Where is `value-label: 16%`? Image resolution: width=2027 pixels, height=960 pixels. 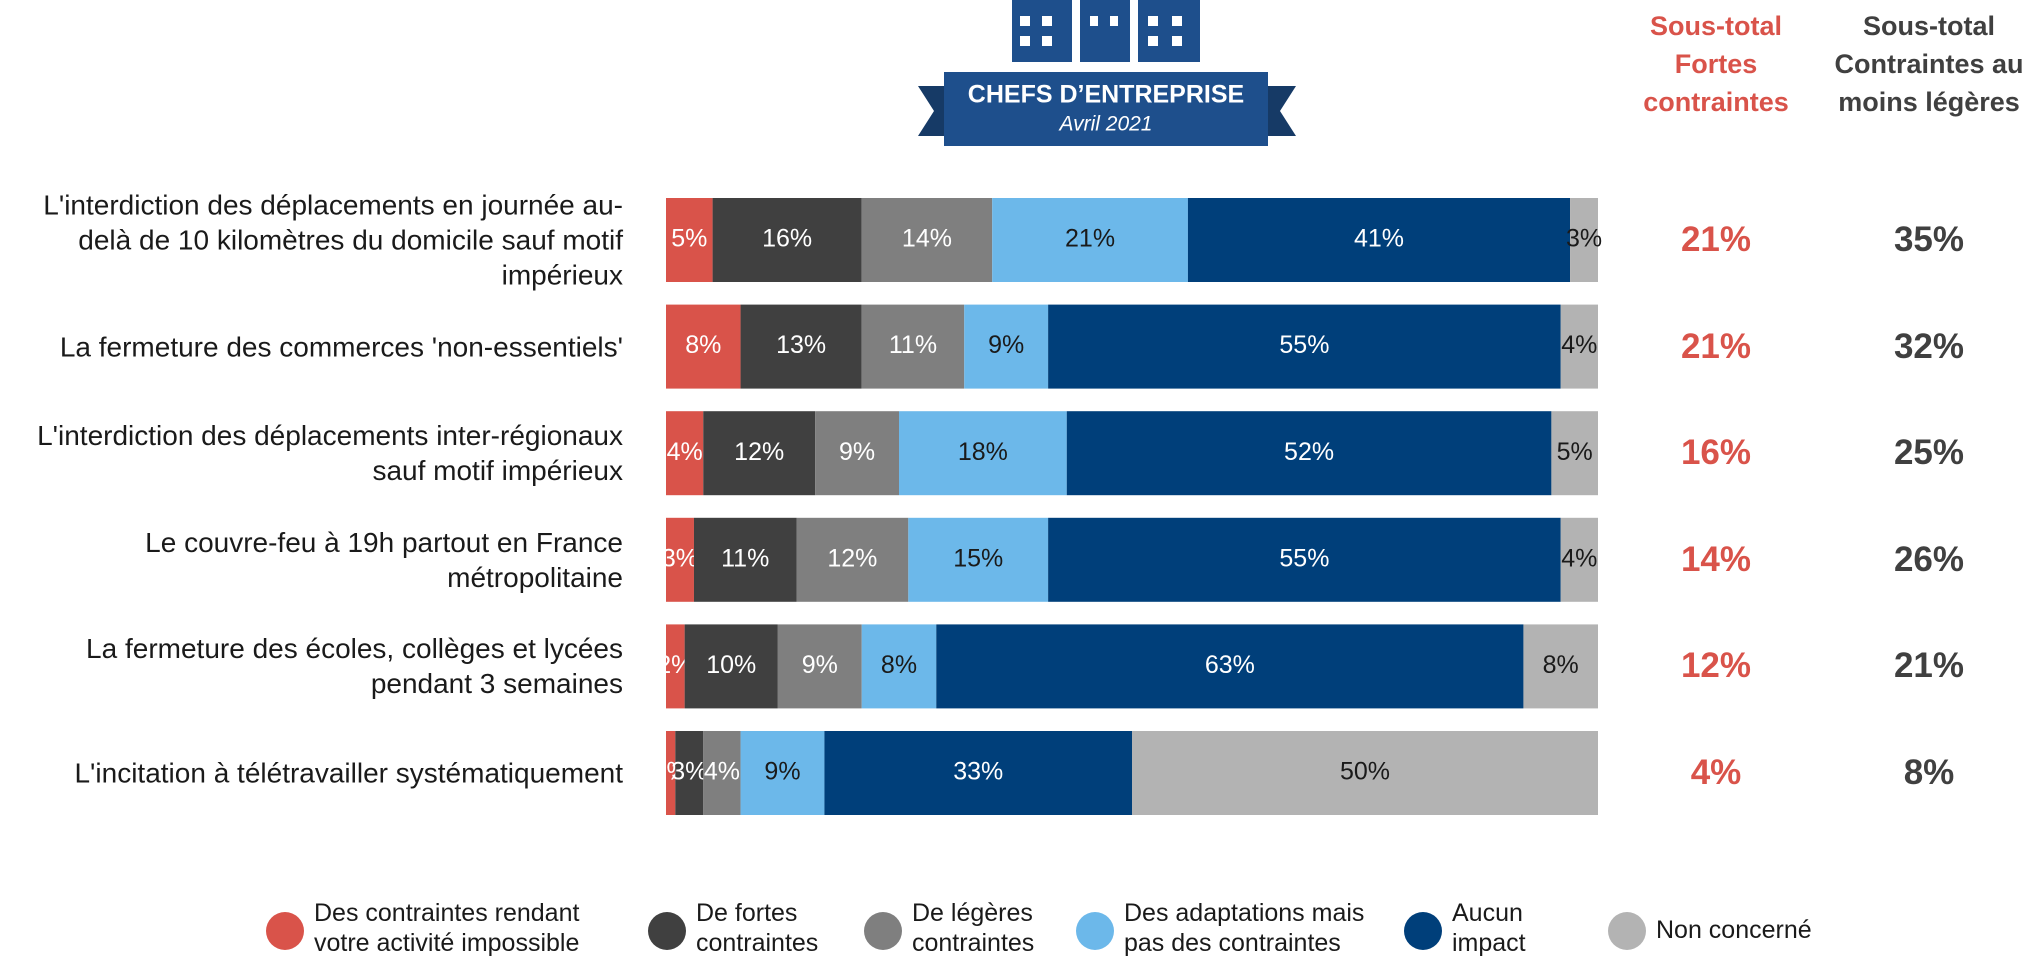
value-label: 16% is located at coordinates (787, 239).